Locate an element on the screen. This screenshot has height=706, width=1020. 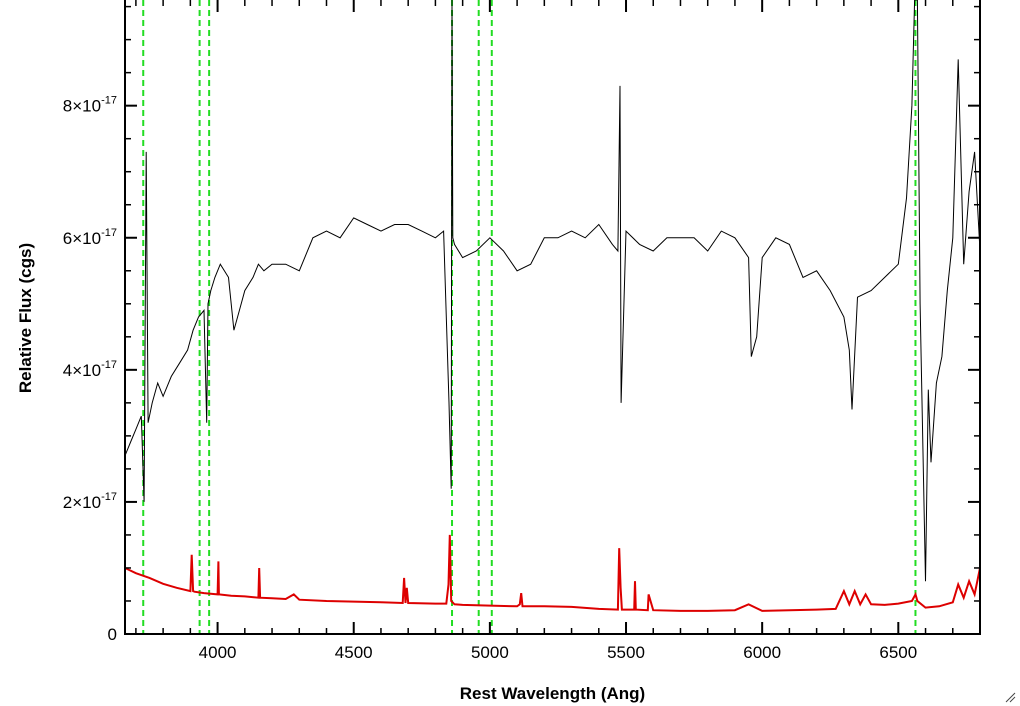
x-axis-title: Rest Wavelength (Ang) is located at coordinates (552, 693).